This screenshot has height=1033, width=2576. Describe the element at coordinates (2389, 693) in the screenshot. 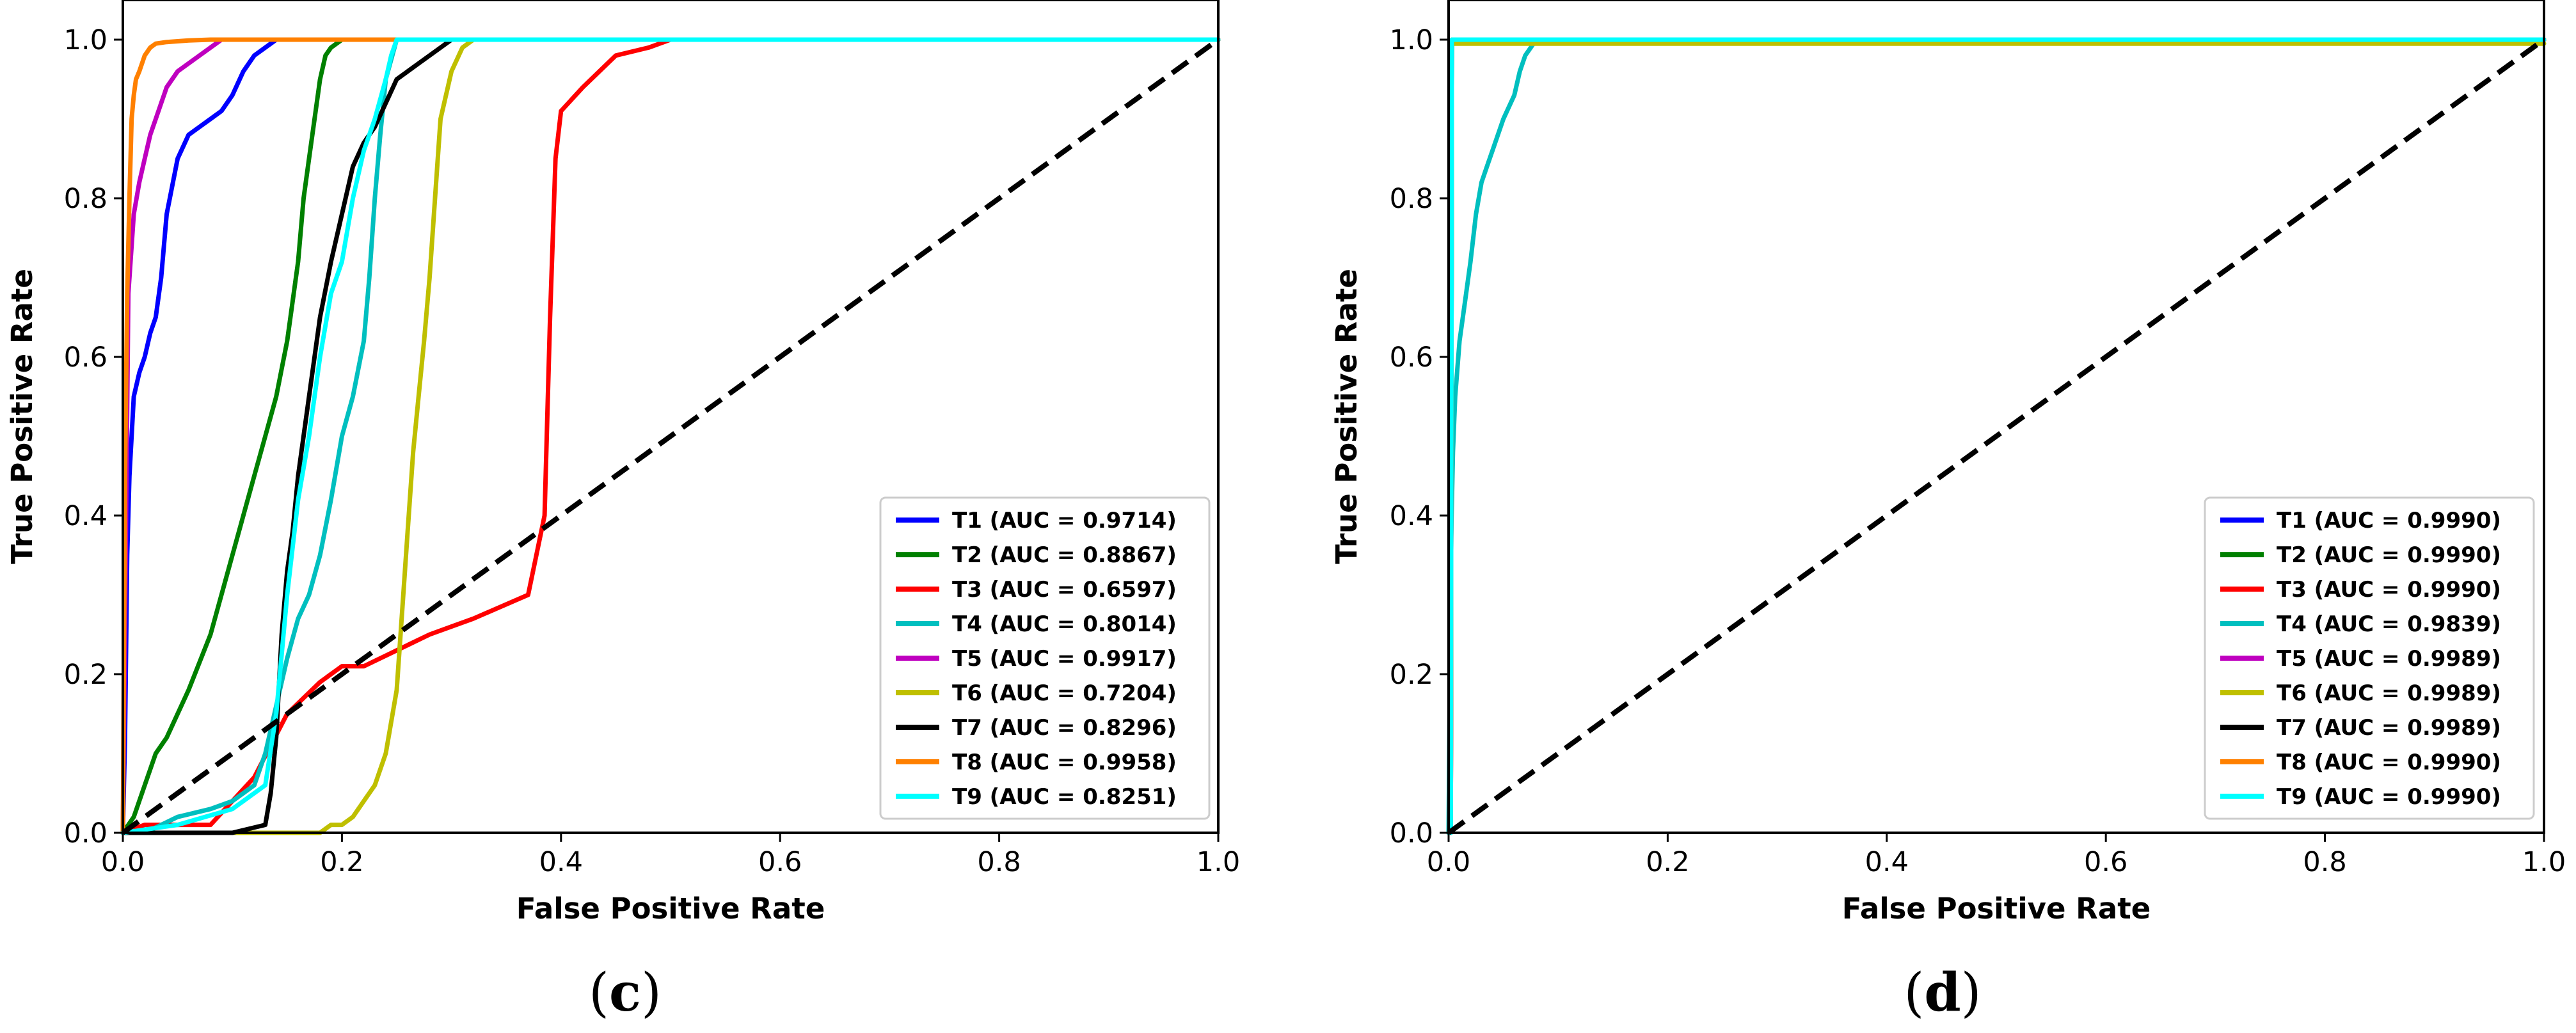

I see `legend-label-t6: T6 (AUC = 0.9989)` at that location.